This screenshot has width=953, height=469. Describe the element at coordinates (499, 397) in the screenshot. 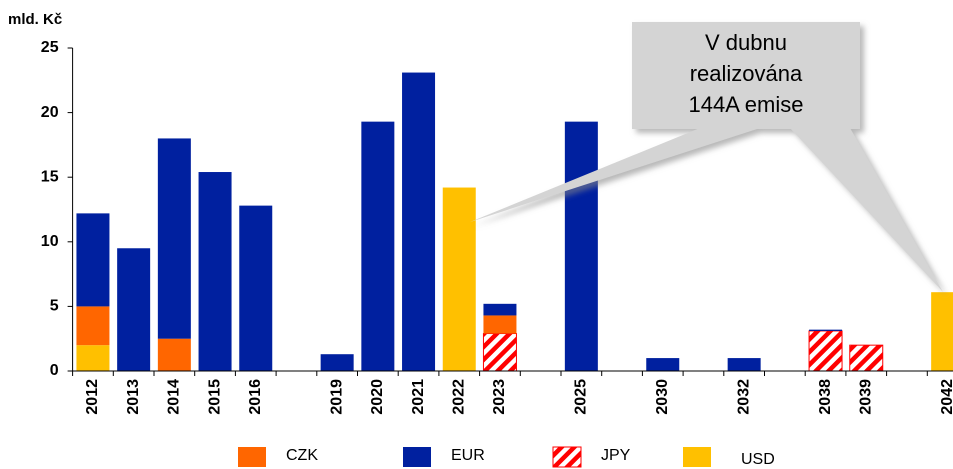

I see `x-tick-label: 2023` at that location.